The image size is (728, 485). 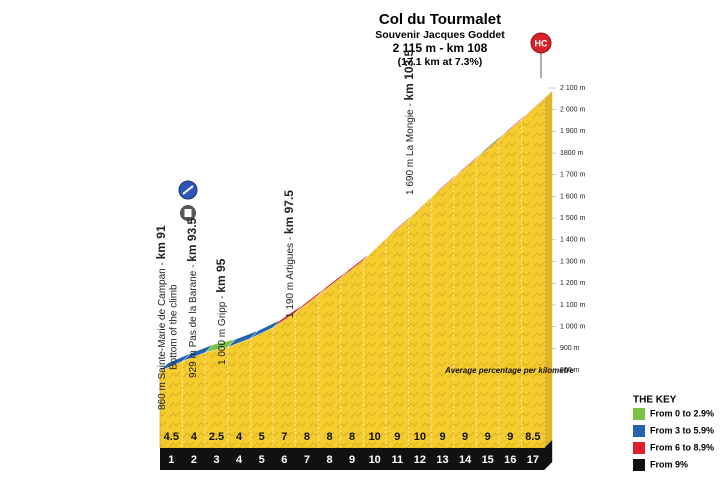 I want to click on legend-label: From 0 to 2.9%, so click(x=682, y=413).